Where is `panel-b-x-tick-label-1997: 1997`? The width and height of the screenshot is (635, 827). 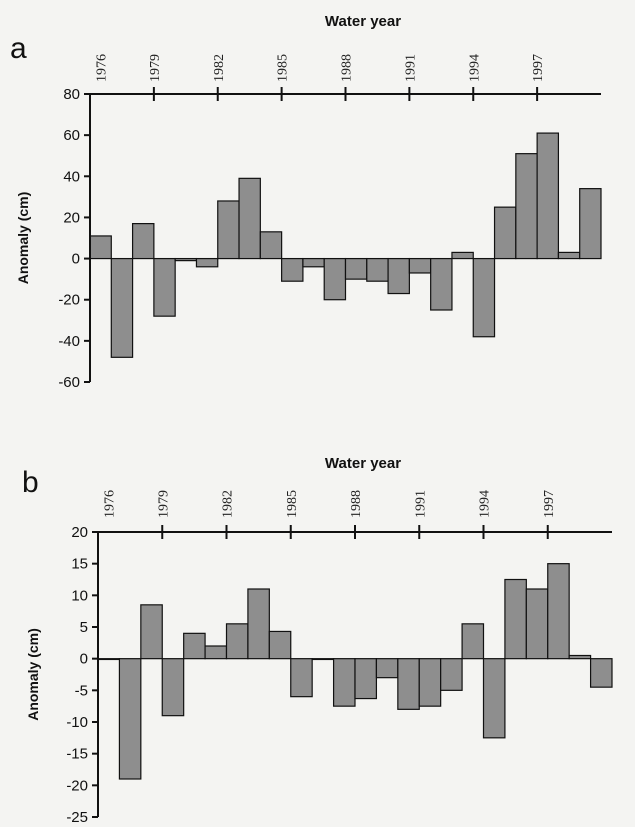
panel-b-x-tick-label-1997: 1997 is located at coordinates (549, 504).